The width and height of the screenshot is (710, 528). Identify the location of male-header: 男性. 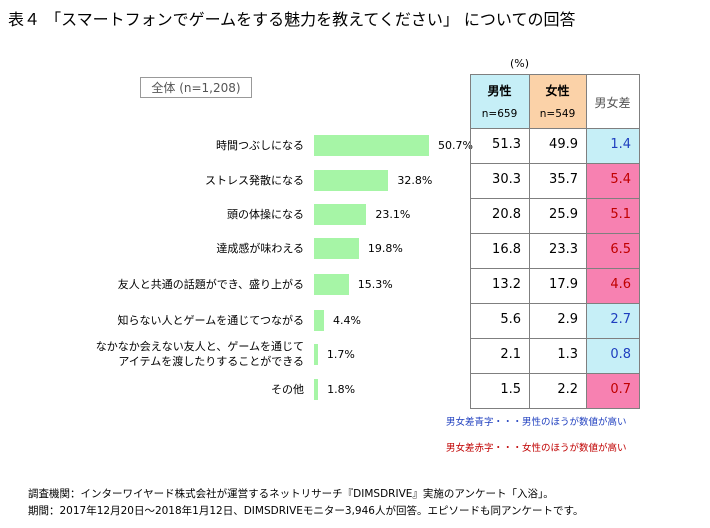
(499, 91).